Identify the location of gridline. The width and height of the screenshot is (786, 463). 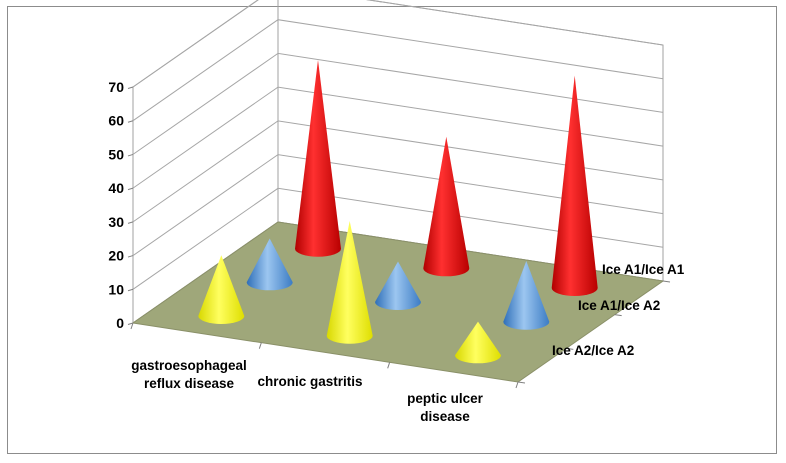
(398, 44).